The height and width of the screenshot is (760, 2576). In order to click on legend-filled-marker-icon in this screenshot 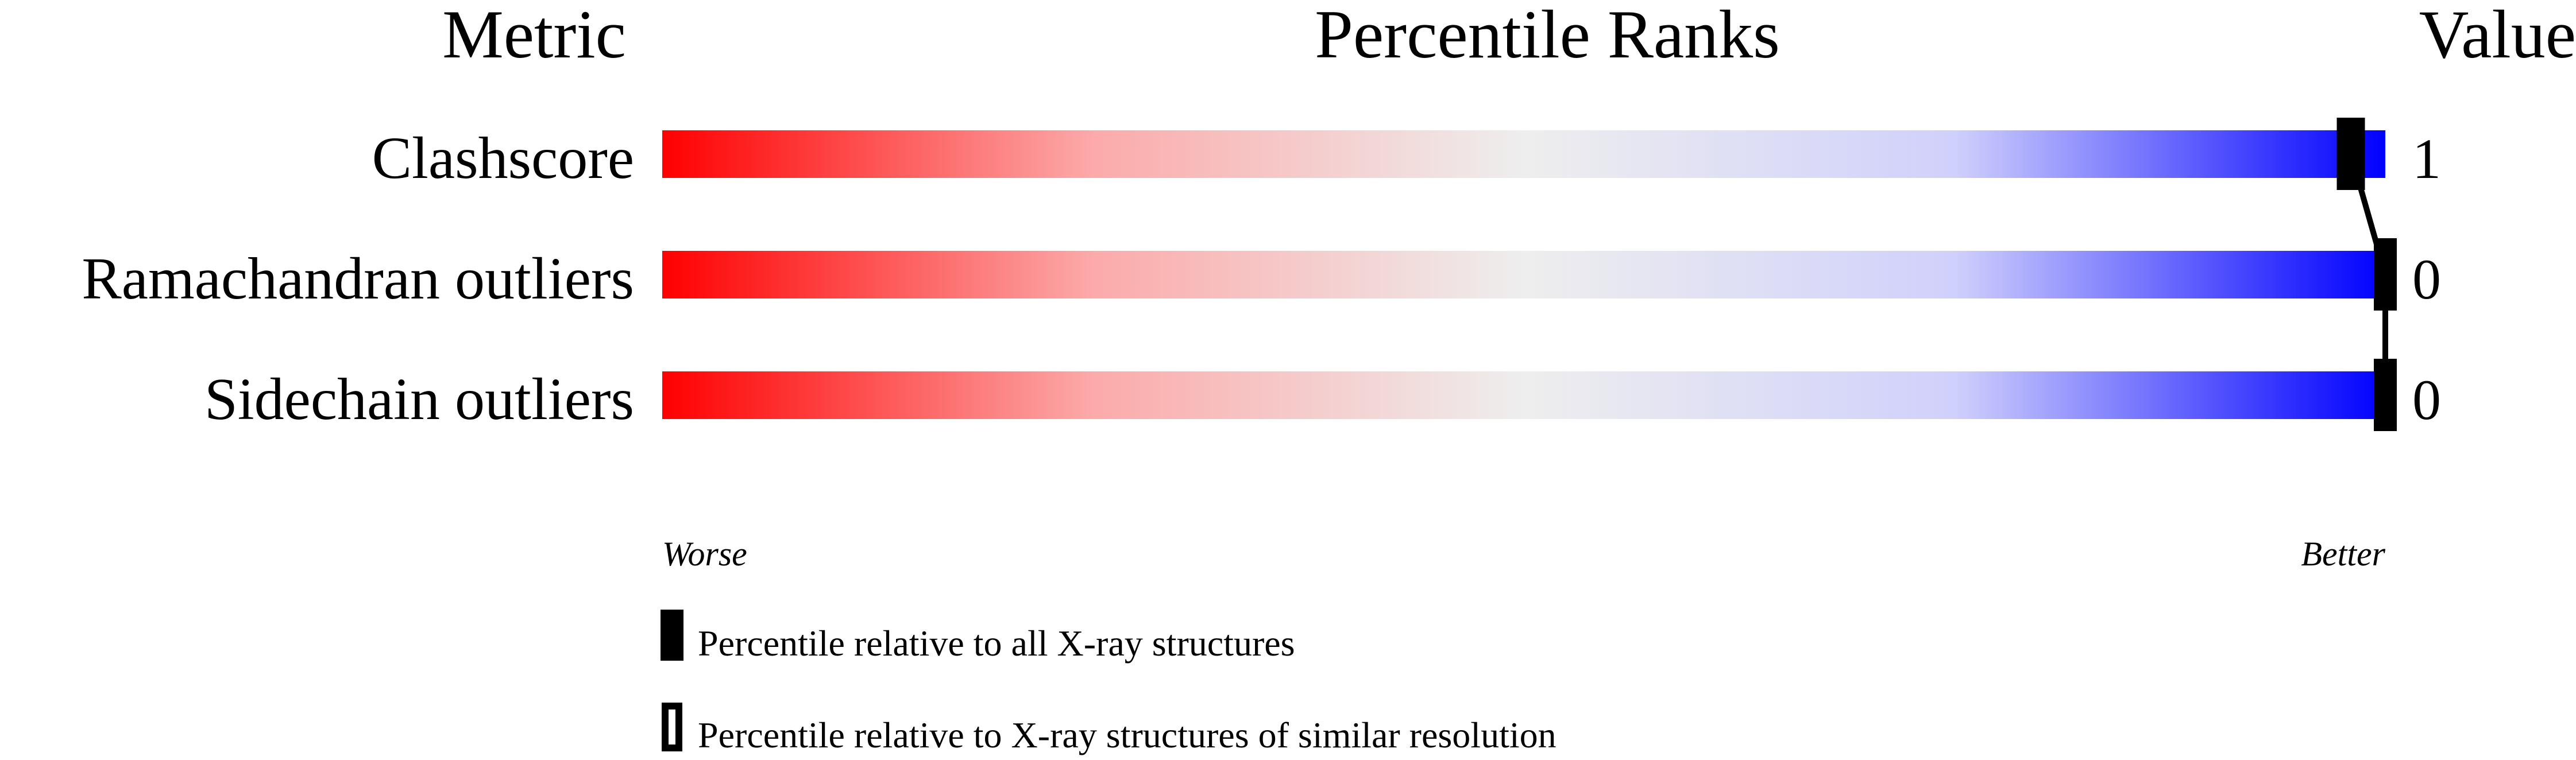, I will do `click(672, 635)`.